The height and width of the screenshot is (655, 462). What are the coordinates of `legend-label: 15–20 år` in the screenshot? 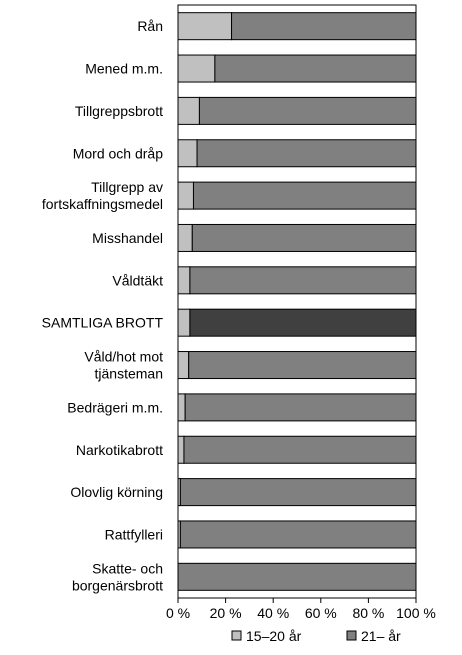 It's located at (274, 636).